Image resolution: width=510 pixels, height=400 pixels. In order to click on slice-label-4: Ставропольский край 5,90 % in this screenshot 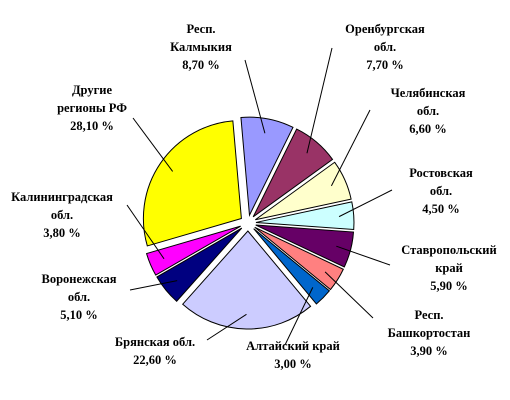, I will do `click(448, 268)`.